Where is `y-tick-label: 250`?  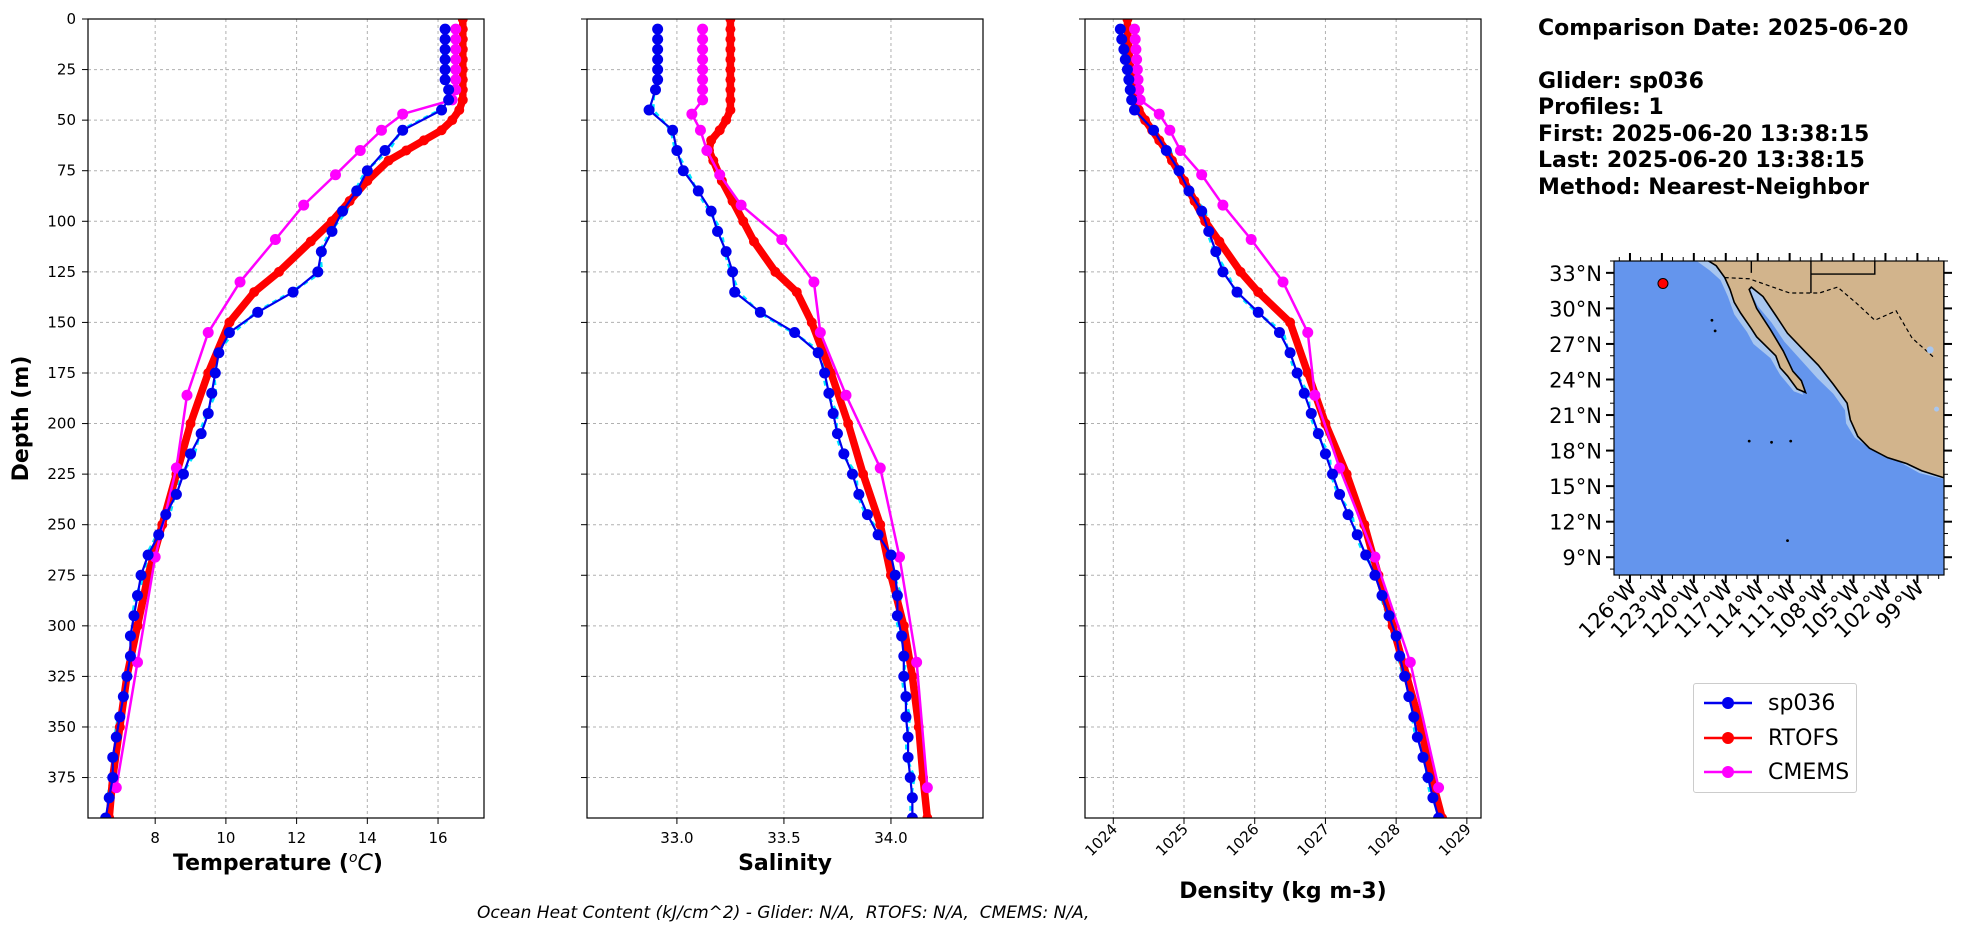
y-tick-label: 250 is located at coordinates (61, 525).